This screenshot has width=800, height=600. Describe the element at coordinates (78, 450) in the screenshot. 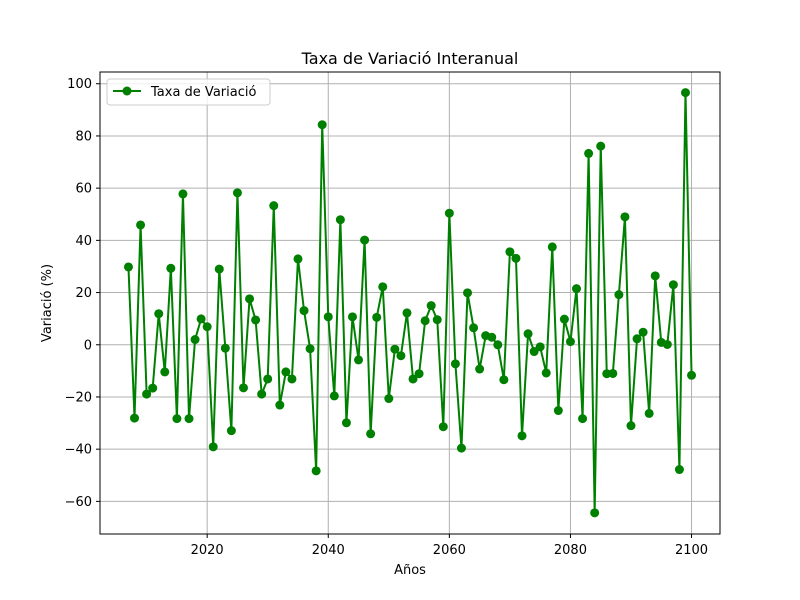

I see `y-tick-label: −40` at that location.